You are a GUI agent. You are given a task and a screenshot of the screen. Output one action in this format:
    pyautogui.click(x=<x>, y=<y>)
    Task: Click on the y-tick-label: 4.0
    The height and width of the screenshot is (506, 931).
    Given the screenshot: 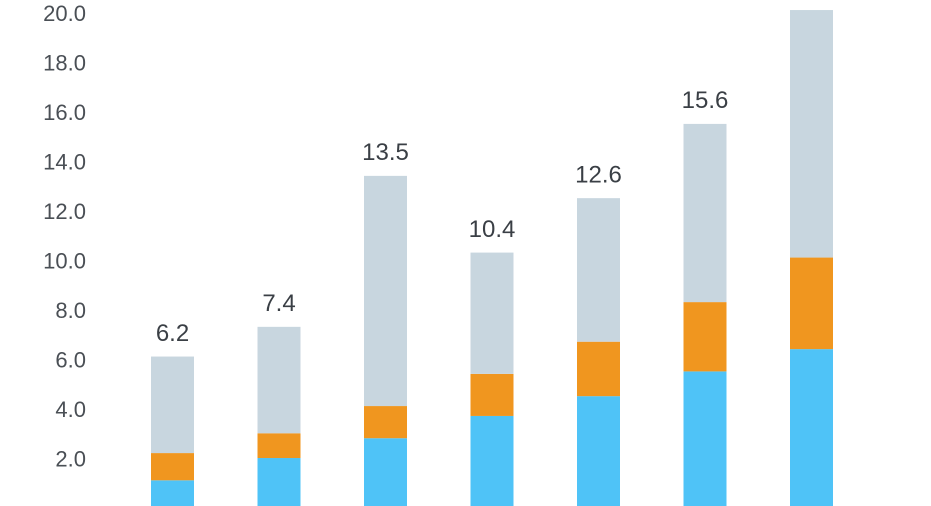 What is the action you would take?
    pyautogui.click(x=70, y=409)
    